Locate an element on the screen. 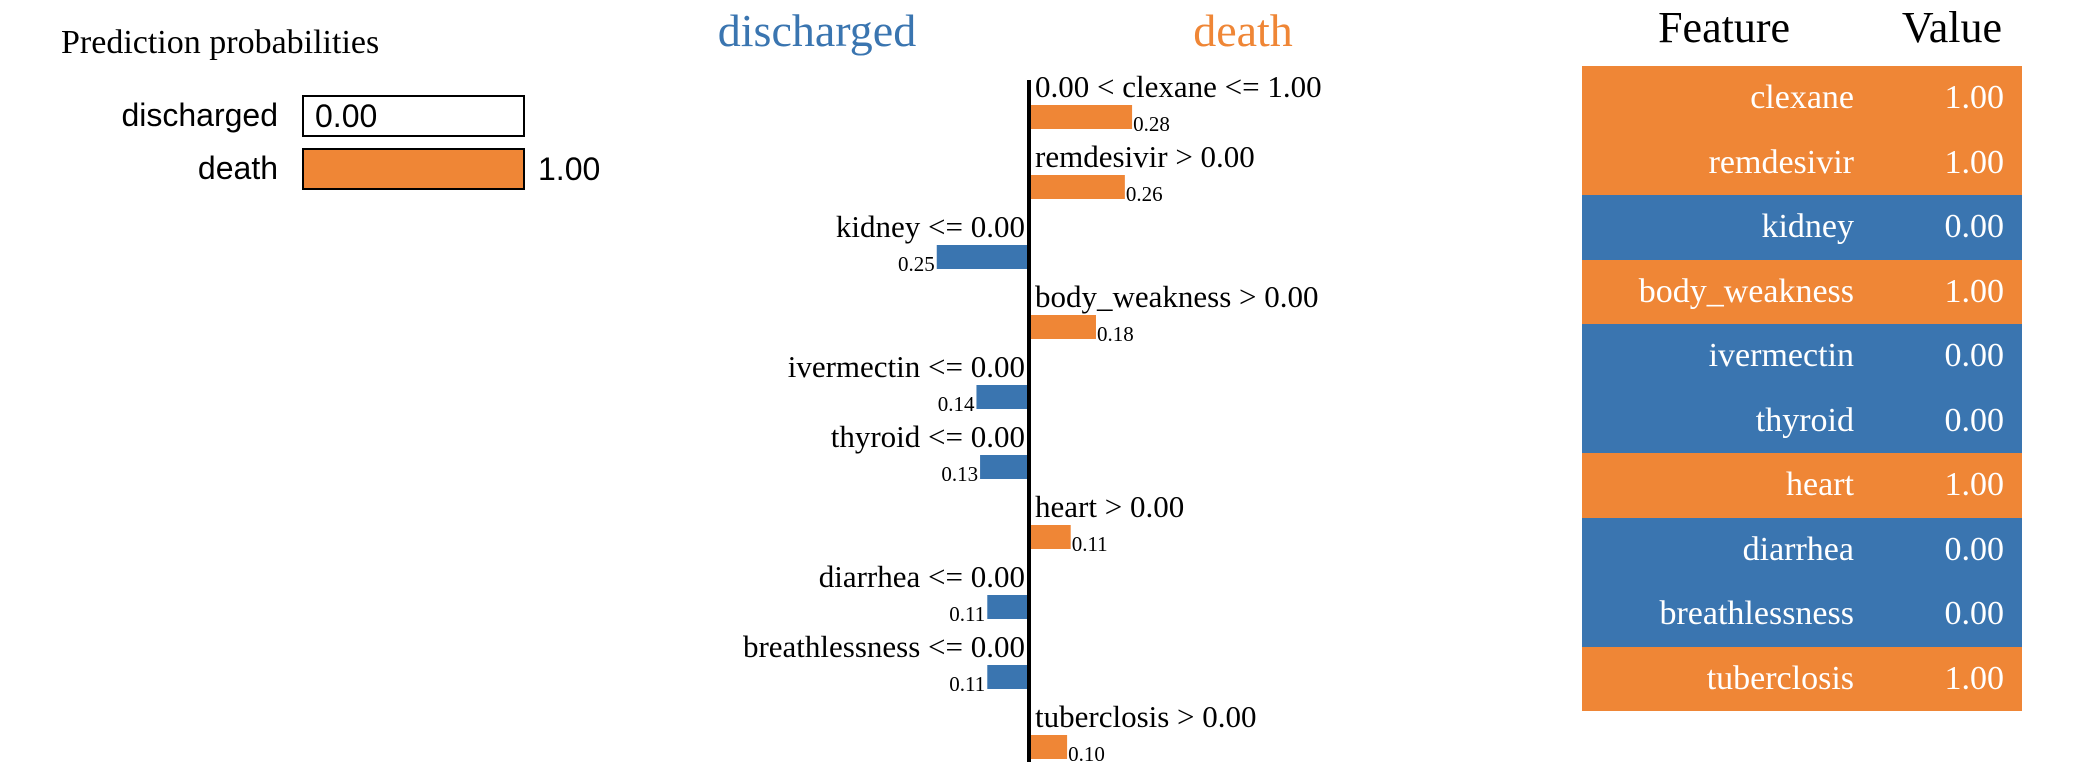 This screenshot has width=2082, height=783. value-header: Value is located at coordinates (1951, 27).